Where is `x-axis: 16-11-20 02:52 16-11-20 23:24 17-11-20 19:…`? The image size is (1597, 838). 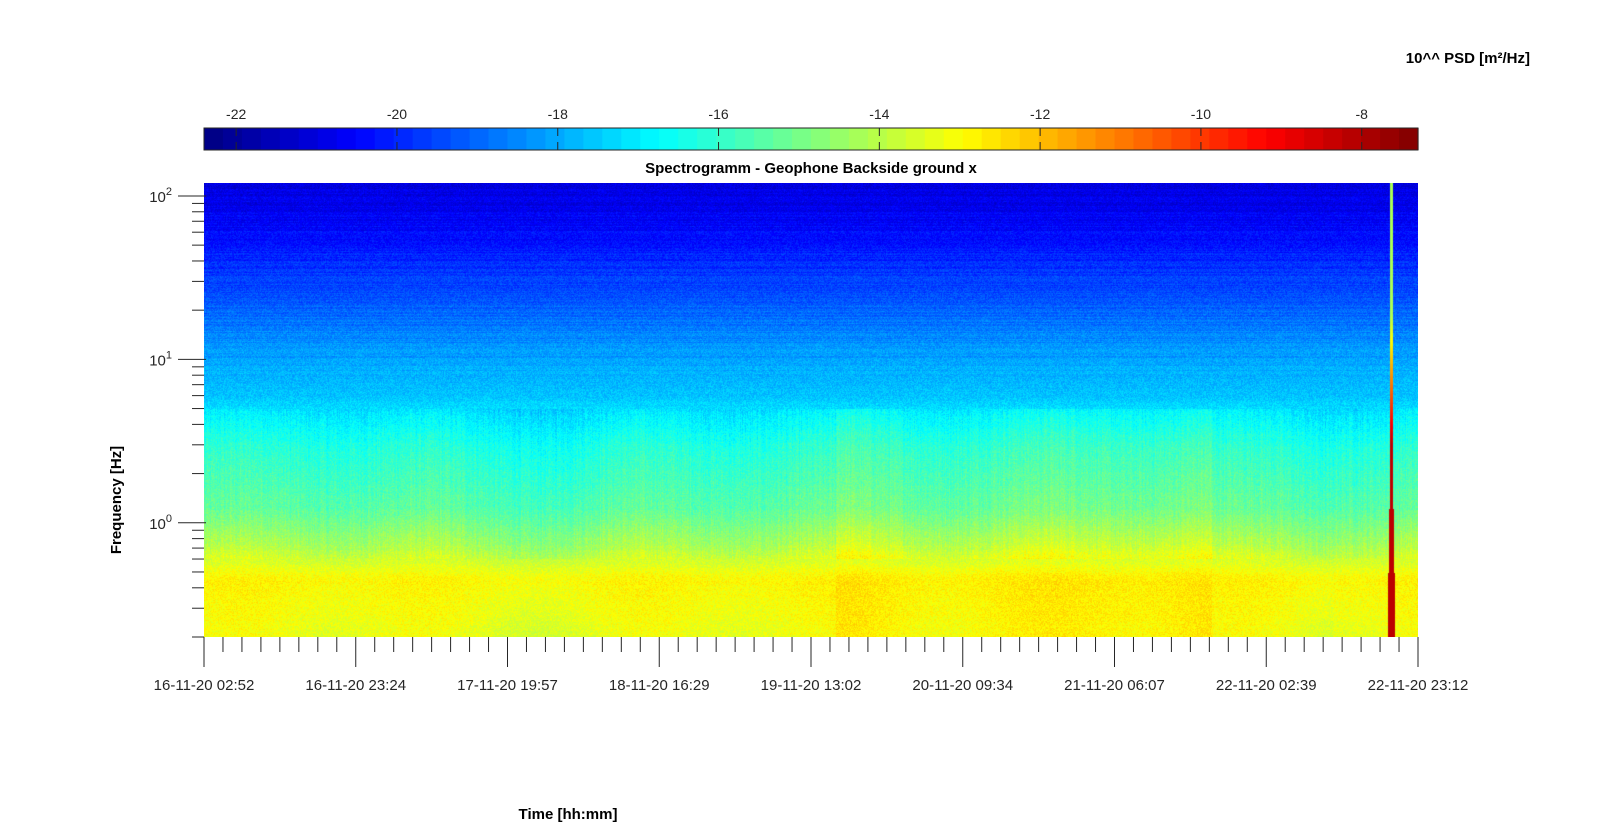
x-axis: 16-11-20 02:52 16-11-20 23:24 17-11-20 19:… is located at coordinates (811, 665).